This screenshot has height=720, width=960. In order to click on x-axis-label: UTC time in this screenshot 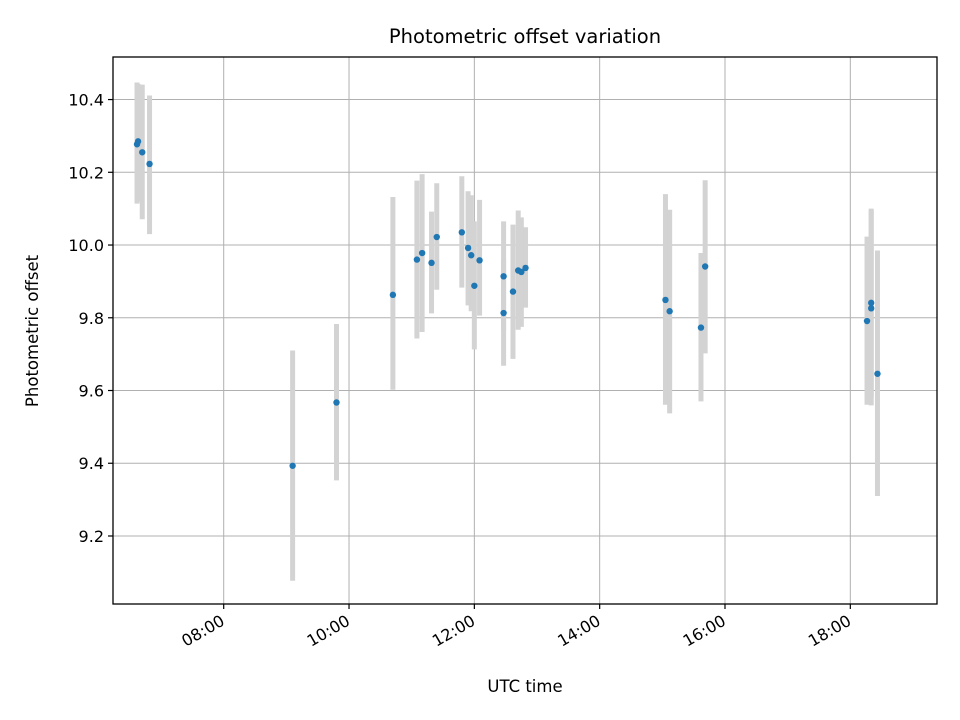, I will do `click(524, 686)`.